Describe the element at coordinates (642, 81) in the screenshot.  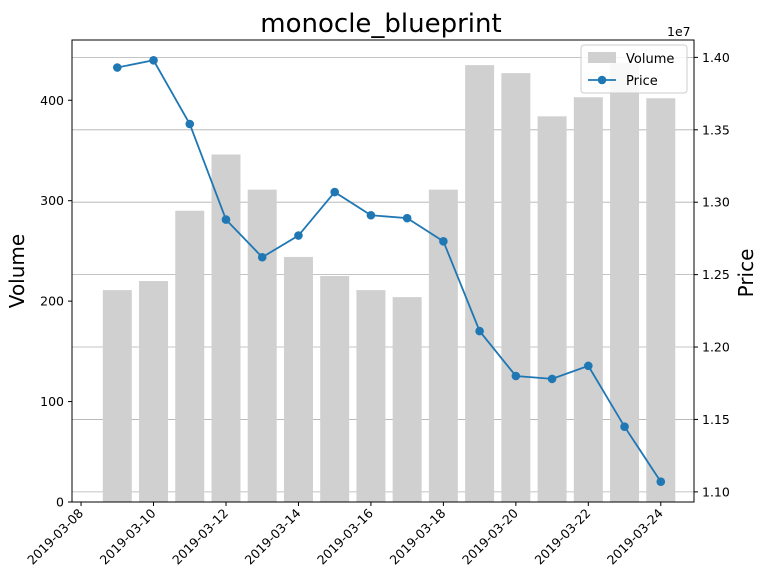
I see `legend-price-label: Price` at that location.